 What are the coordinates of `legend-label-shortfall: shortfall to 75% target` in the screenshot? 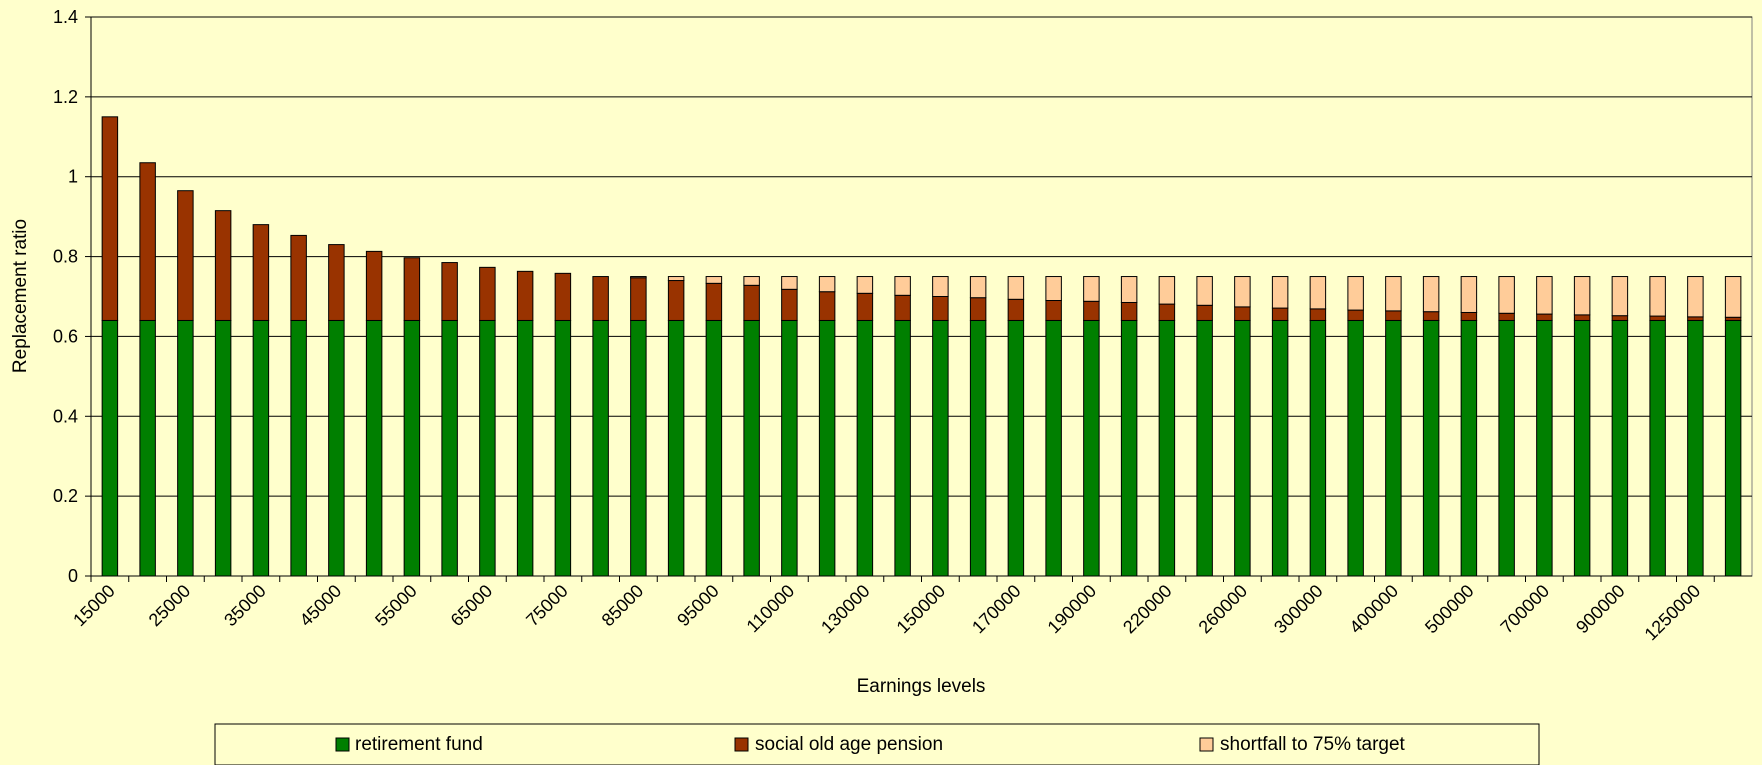 It's located at (1313, 744).